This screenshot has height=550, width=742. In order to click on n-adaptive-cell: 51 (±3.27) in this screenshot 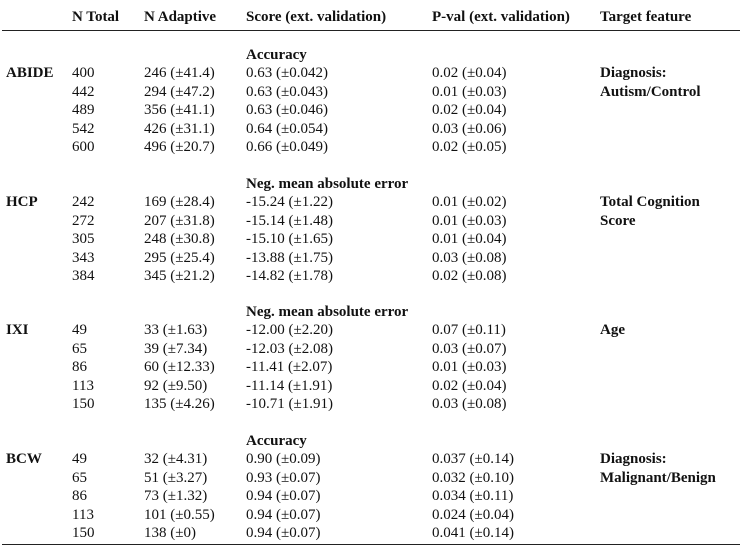, I will do `click(176, 477)`.